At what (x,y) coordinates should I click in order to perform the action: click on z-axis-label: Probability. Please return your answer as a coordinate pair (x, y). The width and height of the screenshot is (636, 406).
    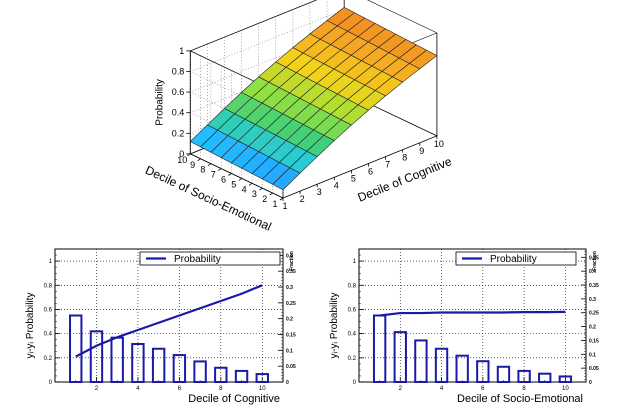
    Looking at the image, I should click on (159, 102).